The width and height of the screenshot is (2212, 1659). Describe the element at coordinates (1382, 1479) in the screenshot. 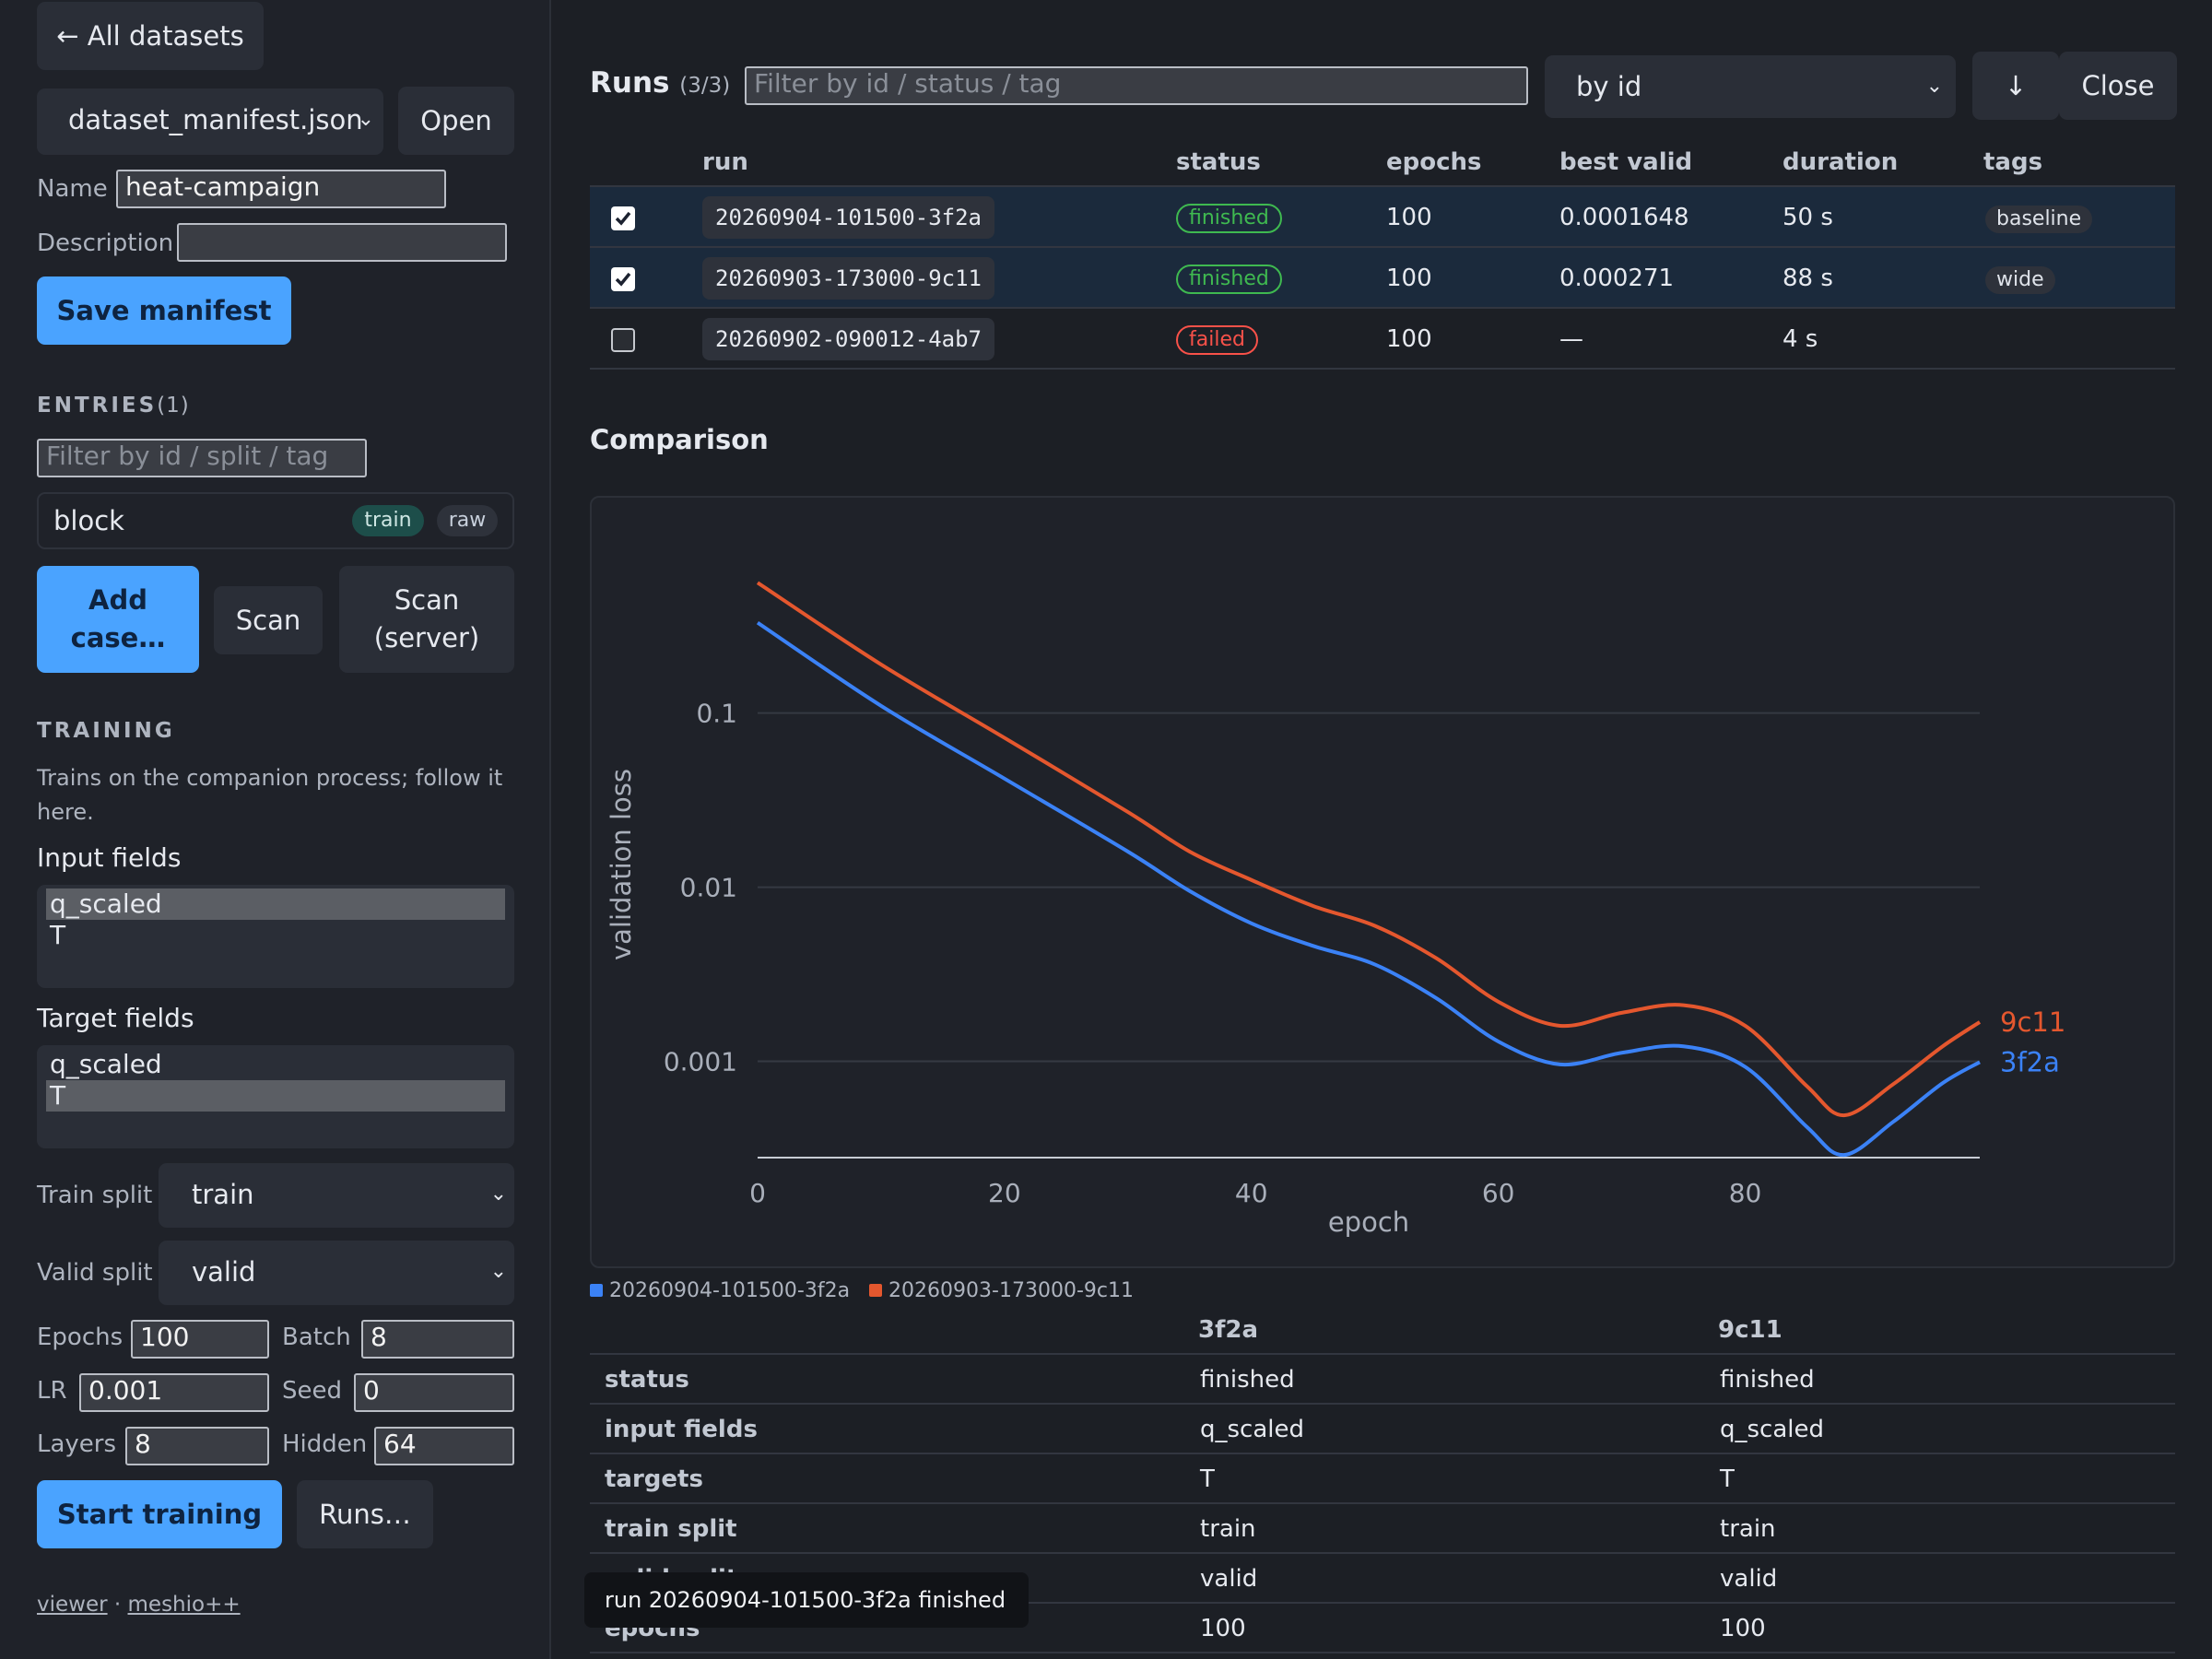

I see `comparison-row: targets T T` at that location.